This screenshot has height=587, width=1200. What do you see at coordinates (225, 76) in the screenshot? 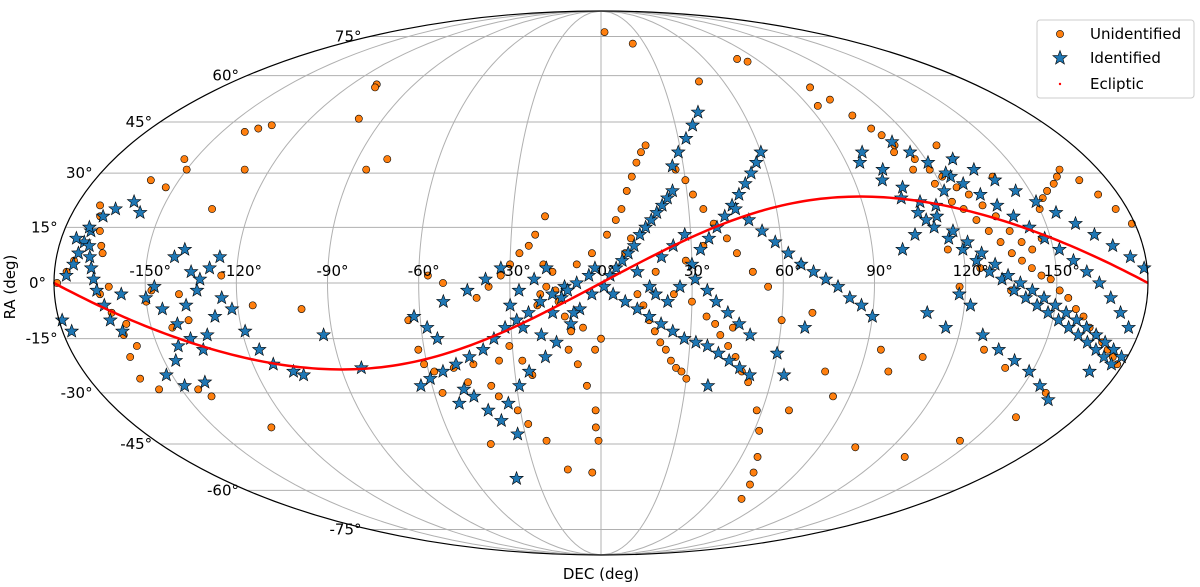
I see `y-tick-label: 60°` at bounding box center [225, 76].